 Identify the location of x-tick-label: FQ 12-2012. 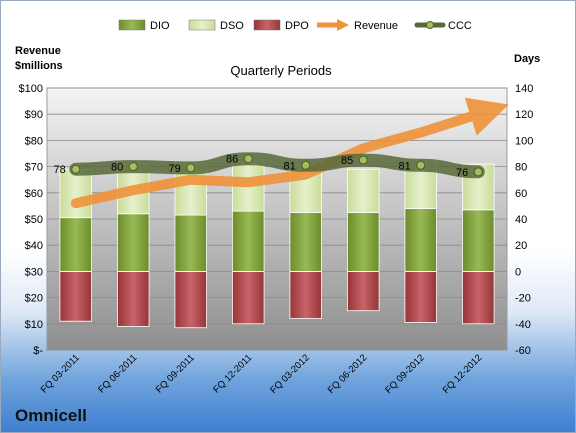
(463, 374).